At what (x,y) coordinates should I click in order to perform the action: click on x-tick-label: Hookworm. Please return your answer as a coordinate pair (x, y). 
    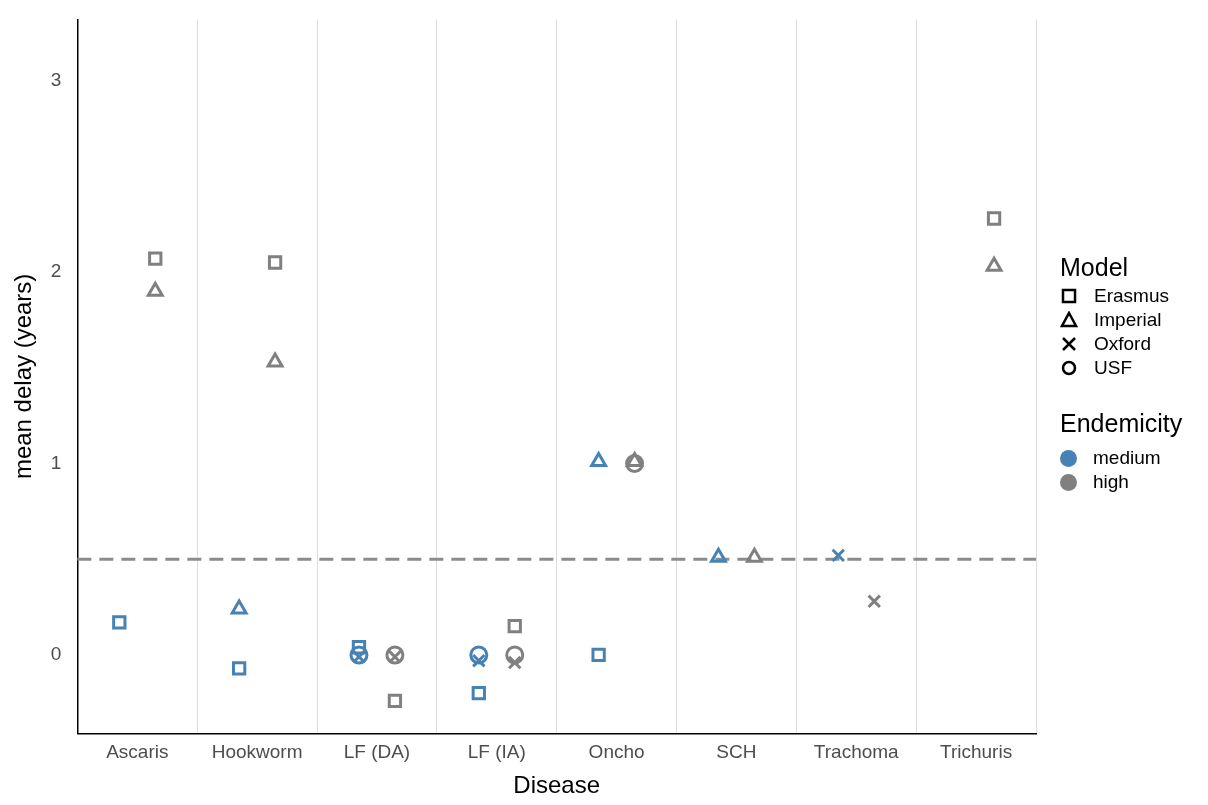
    Looking at the image, I should click on (257, 752).